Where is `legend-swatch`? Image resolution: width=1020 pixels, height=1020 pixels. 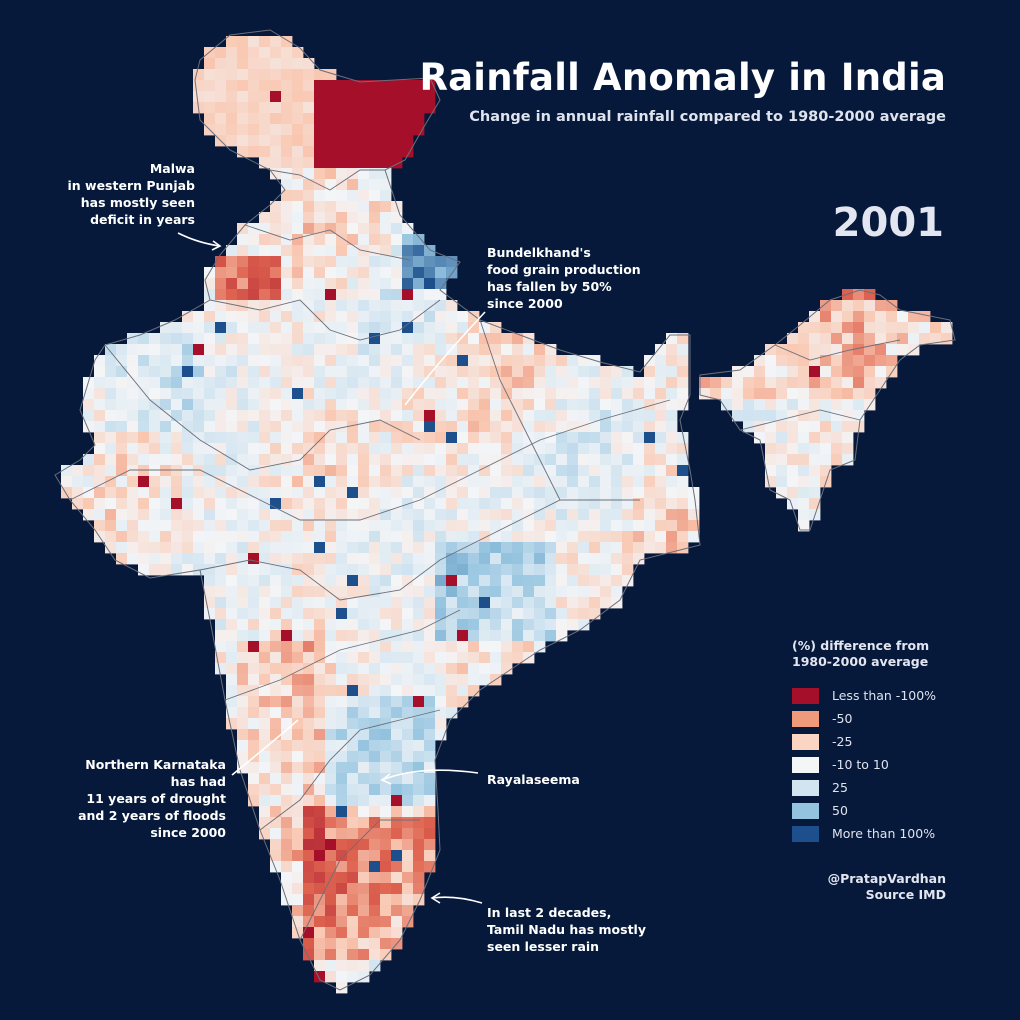 legend-swatch is located at coordinates (805, 741).